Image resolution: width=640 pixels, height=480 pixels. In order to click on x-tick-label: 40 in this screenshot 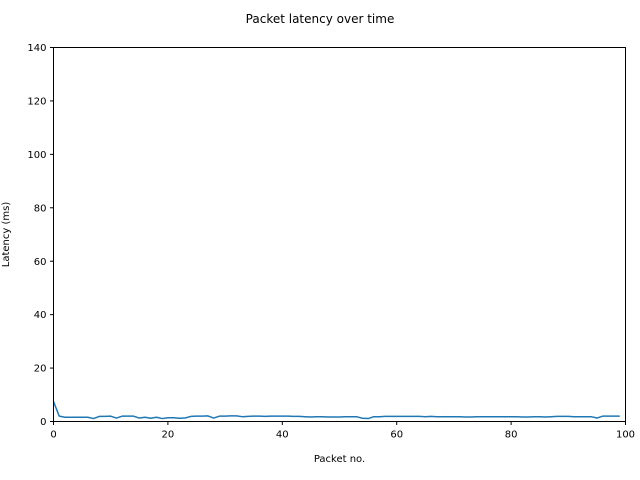, I will do `click(282, 435)`.